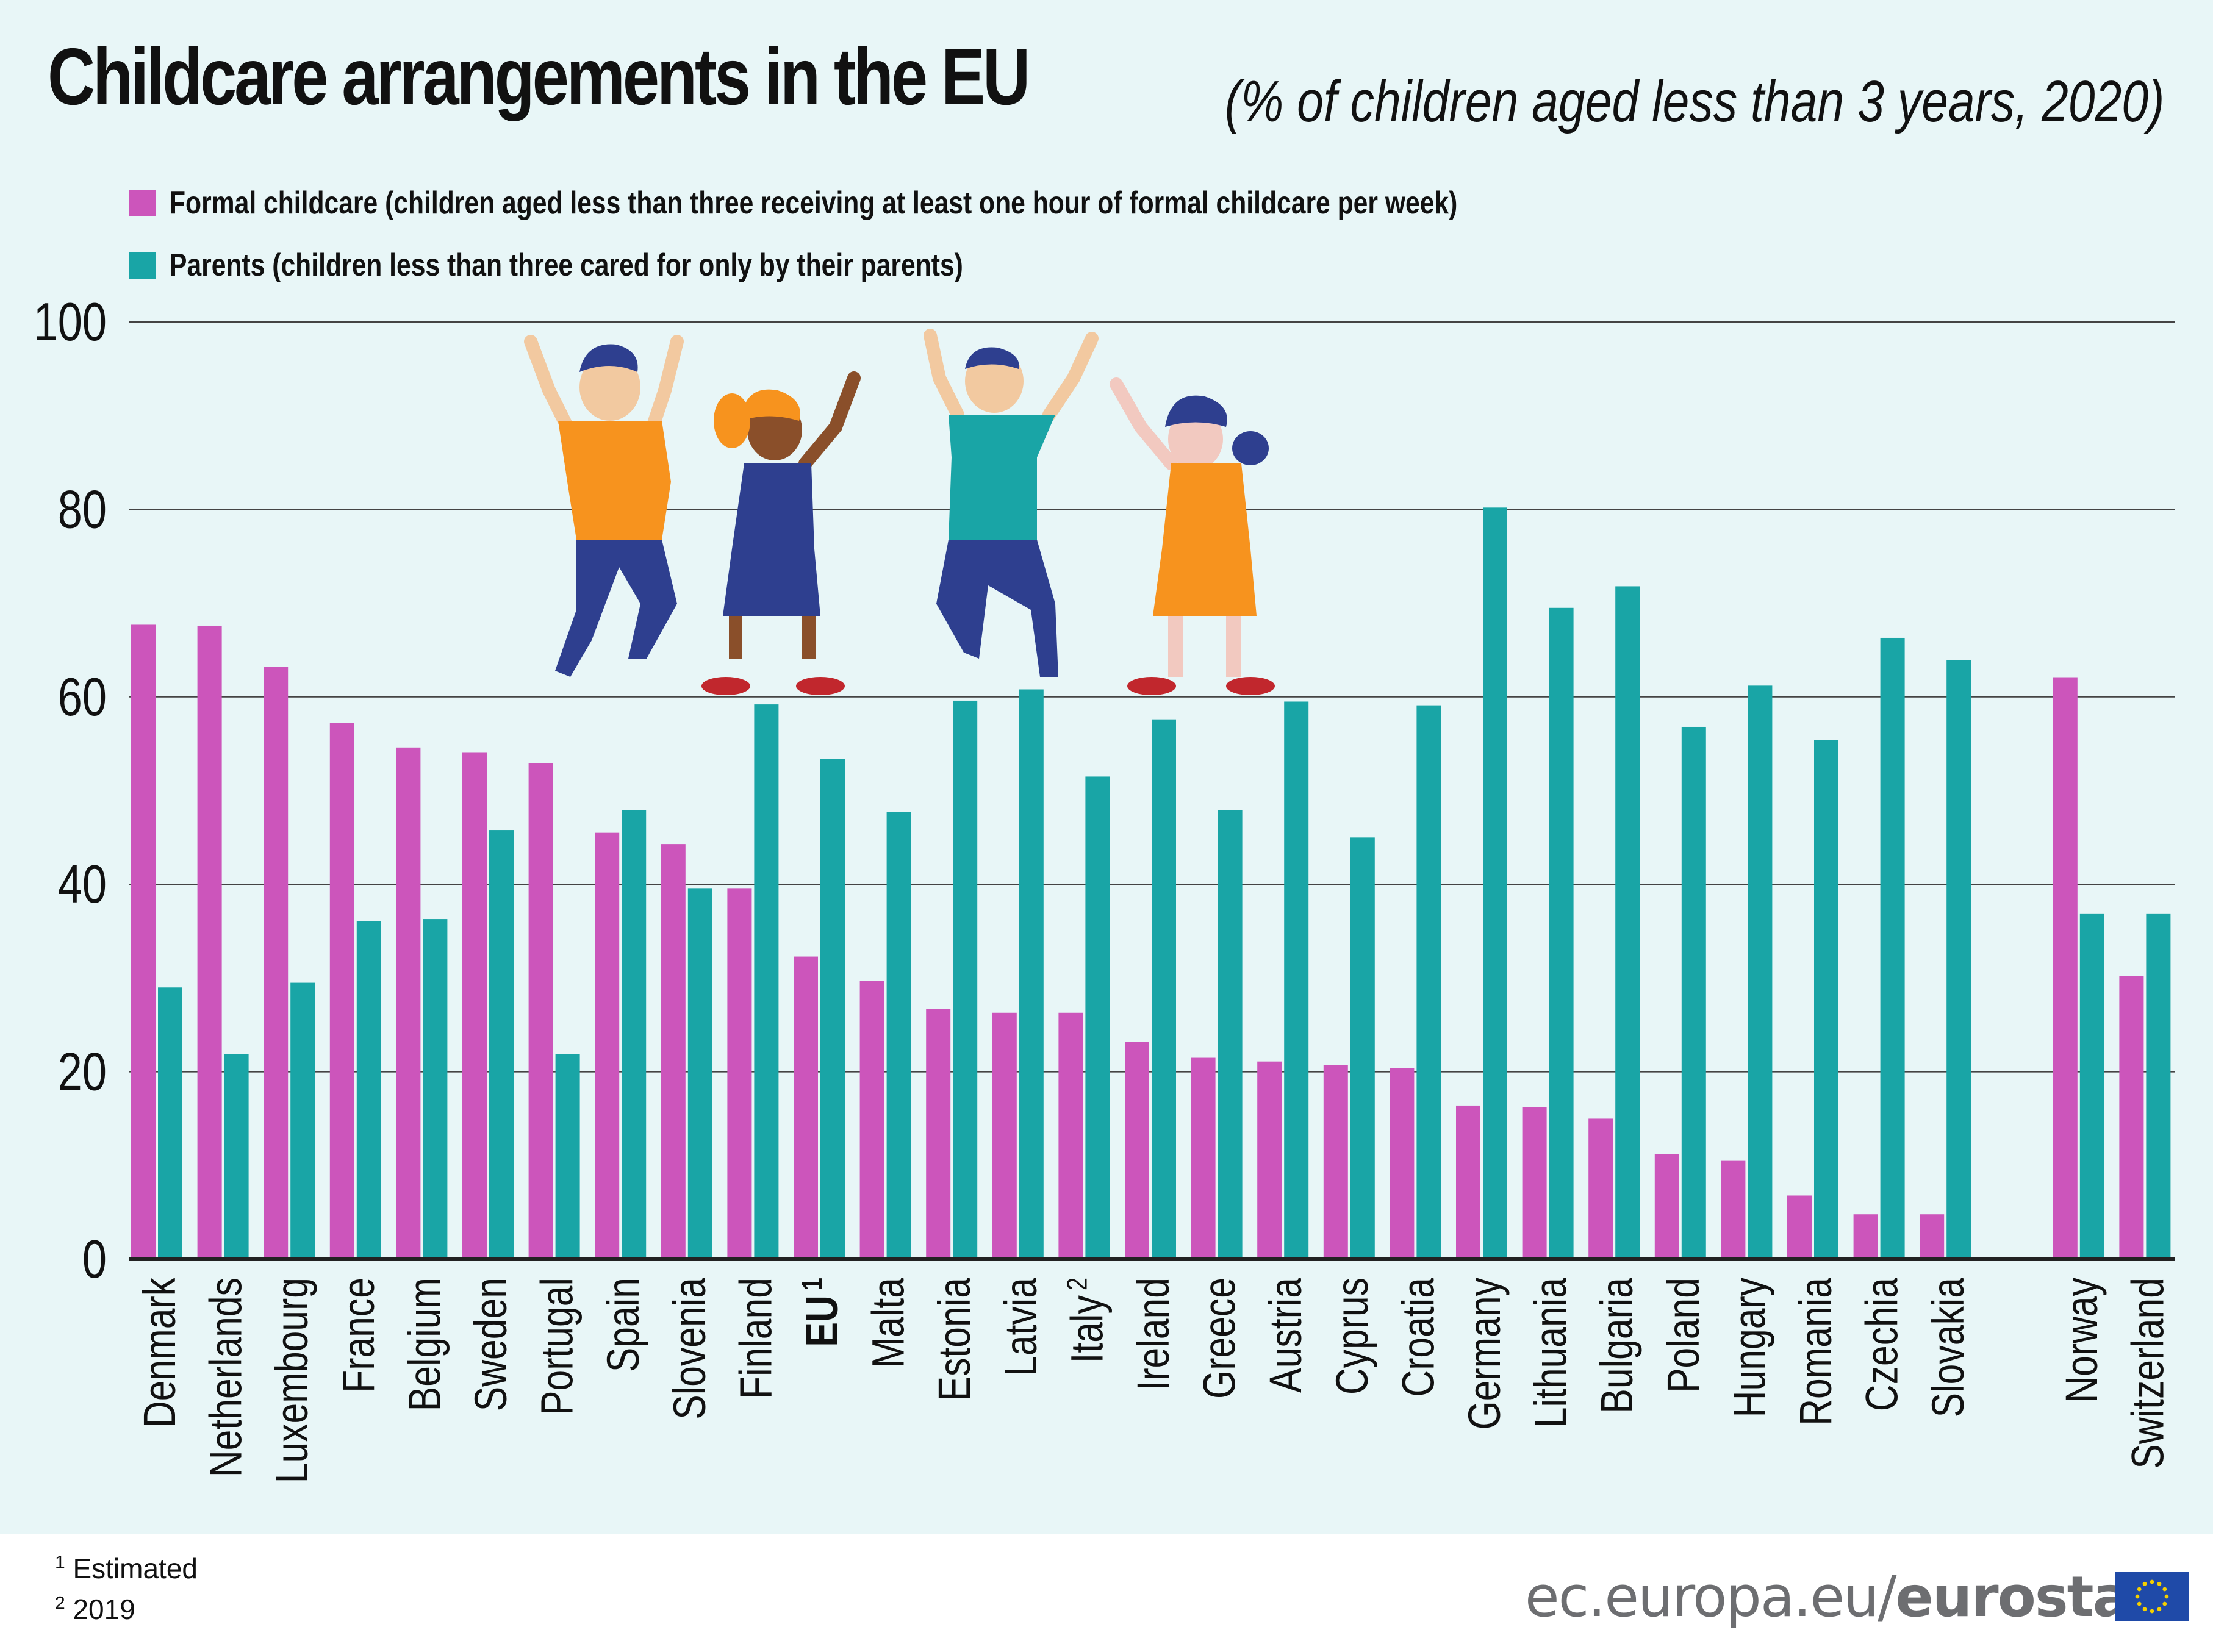 The image size is (2213, 1652). Describe the element at coordinates (756, 1338) in the screenshot. I see `x-tick-label-finland: Finland` at that location.